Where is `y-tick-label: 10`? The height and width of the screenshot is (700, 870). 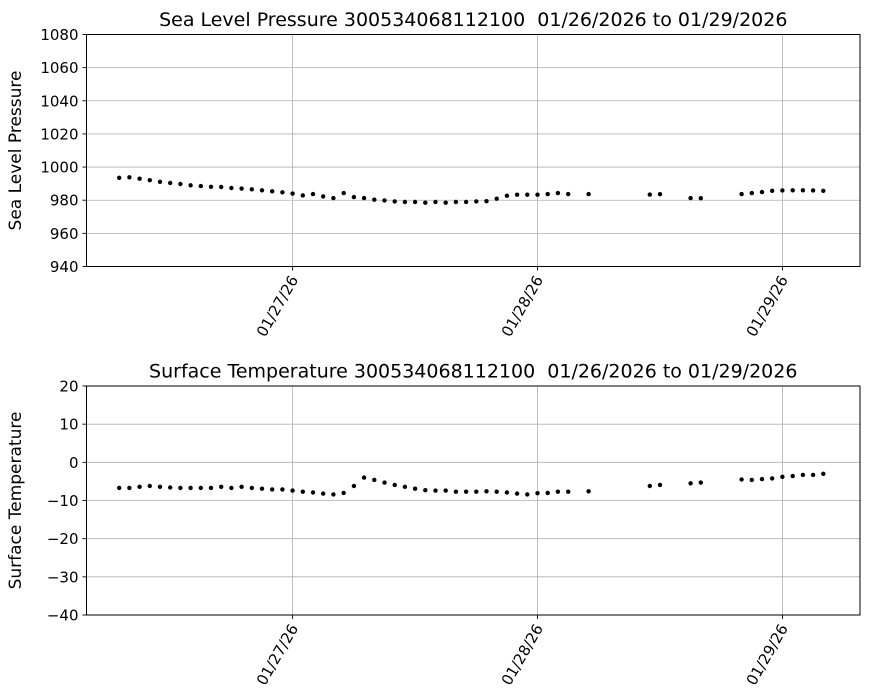
y-tick-label: 10 is located at coordinates (68, 425).